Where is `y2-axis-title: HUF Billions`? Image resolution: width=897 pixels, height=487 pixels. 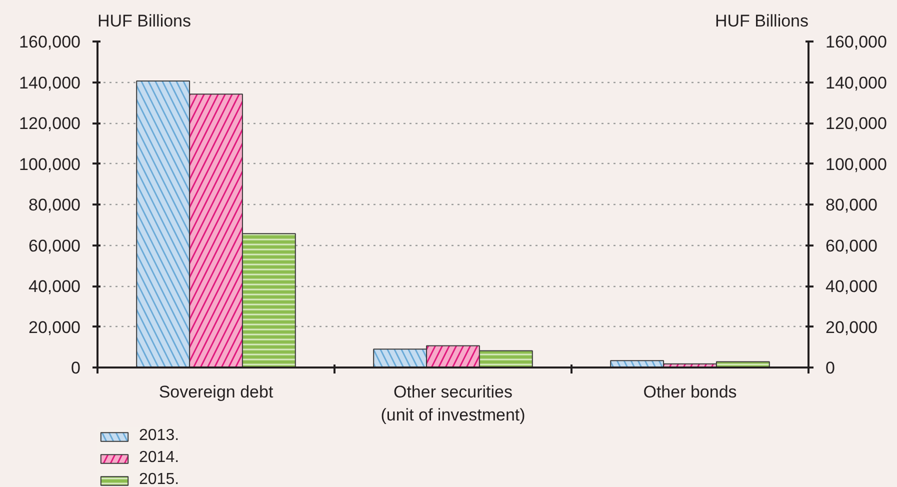
y2-axis-title: HUF Billions is located at coordinates (761, 21).